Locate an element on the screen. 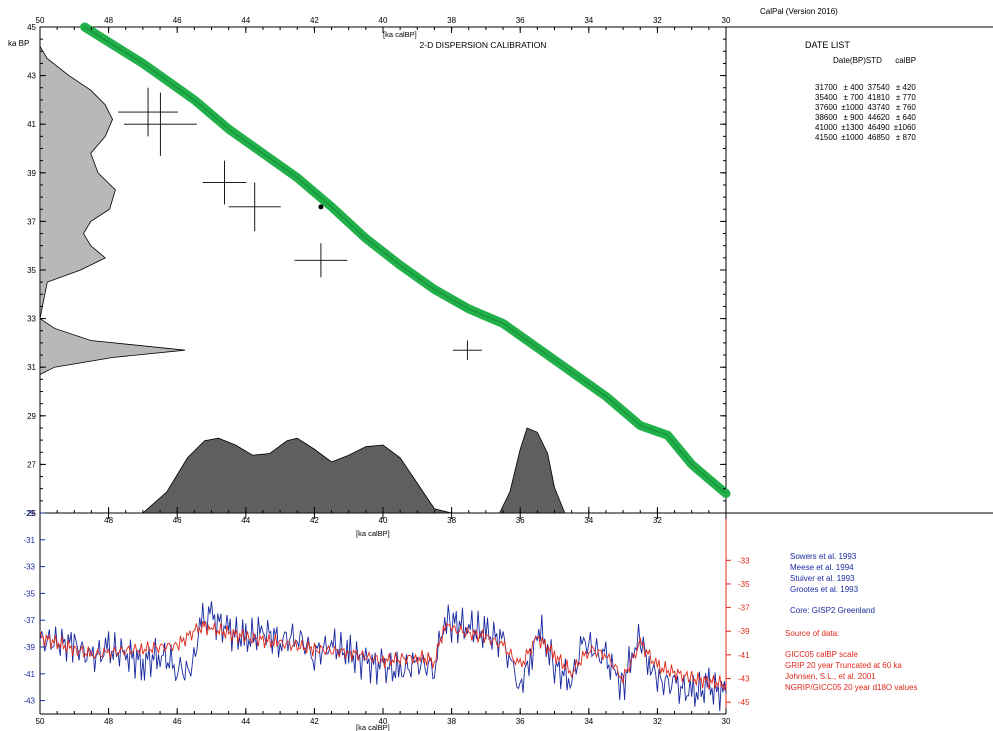 This screenshot has width=993, height=731. y-right-tick-label: -45 is located at coordinates (744, 702).